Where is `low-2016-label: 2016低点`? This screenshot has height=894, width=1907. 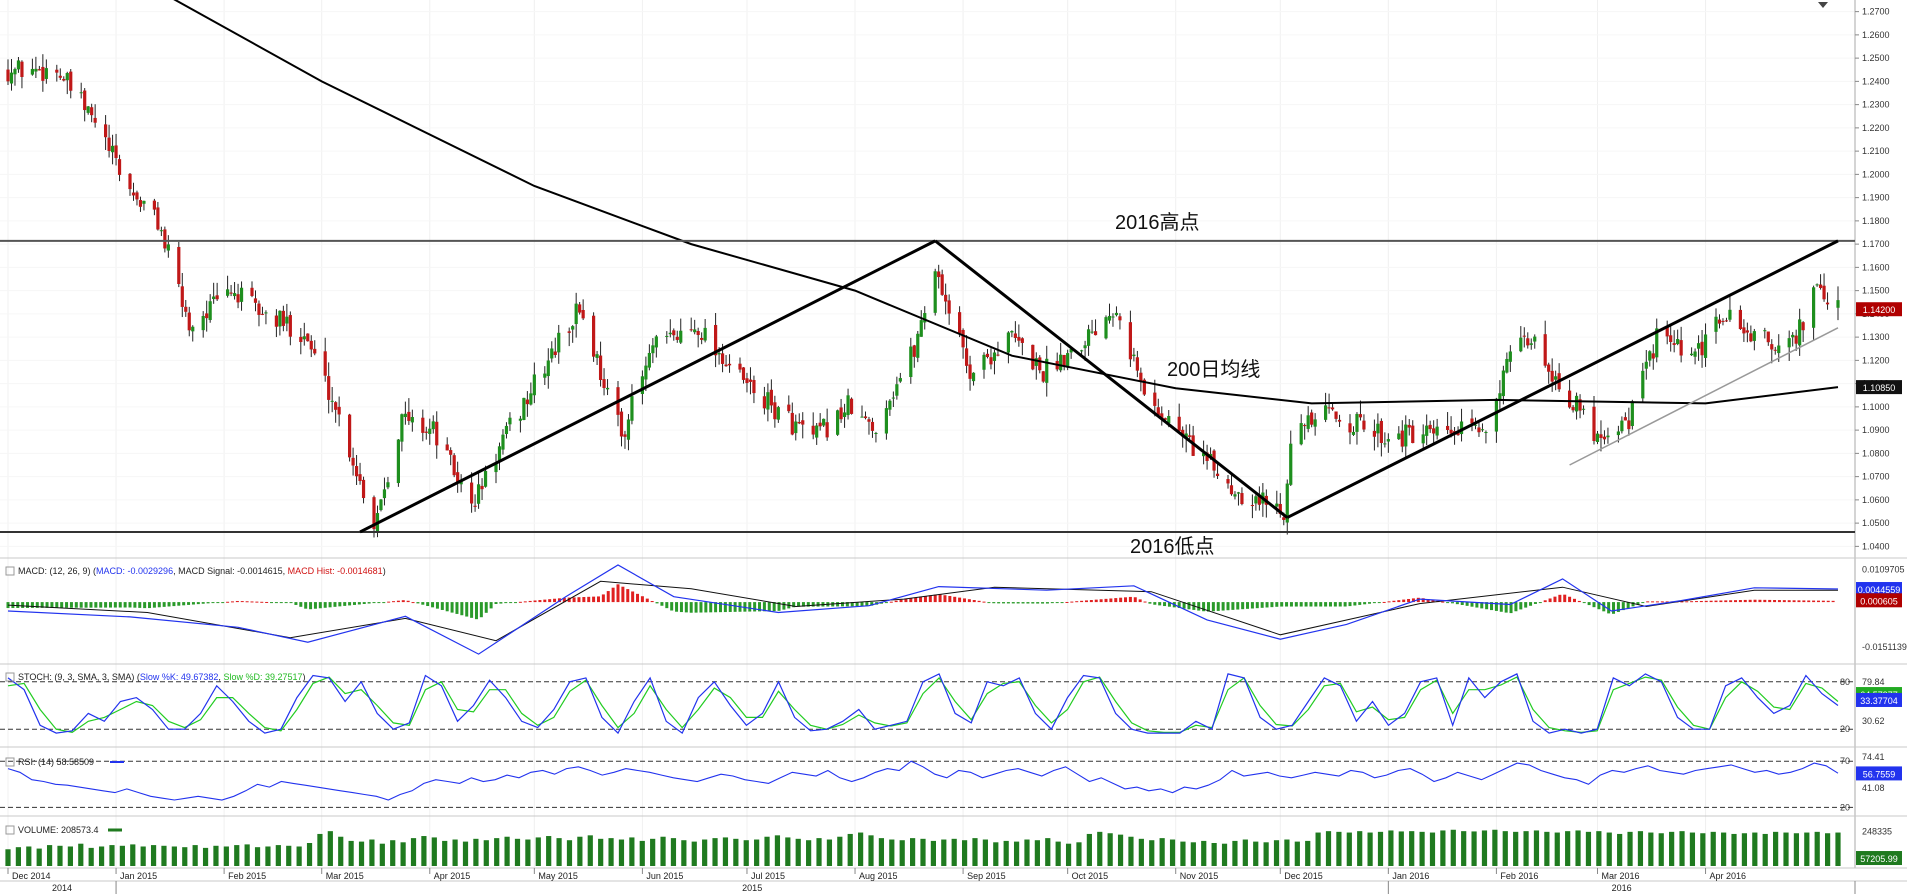
low-2016-label: 2016低点 is located at coordinates (1172, 546).